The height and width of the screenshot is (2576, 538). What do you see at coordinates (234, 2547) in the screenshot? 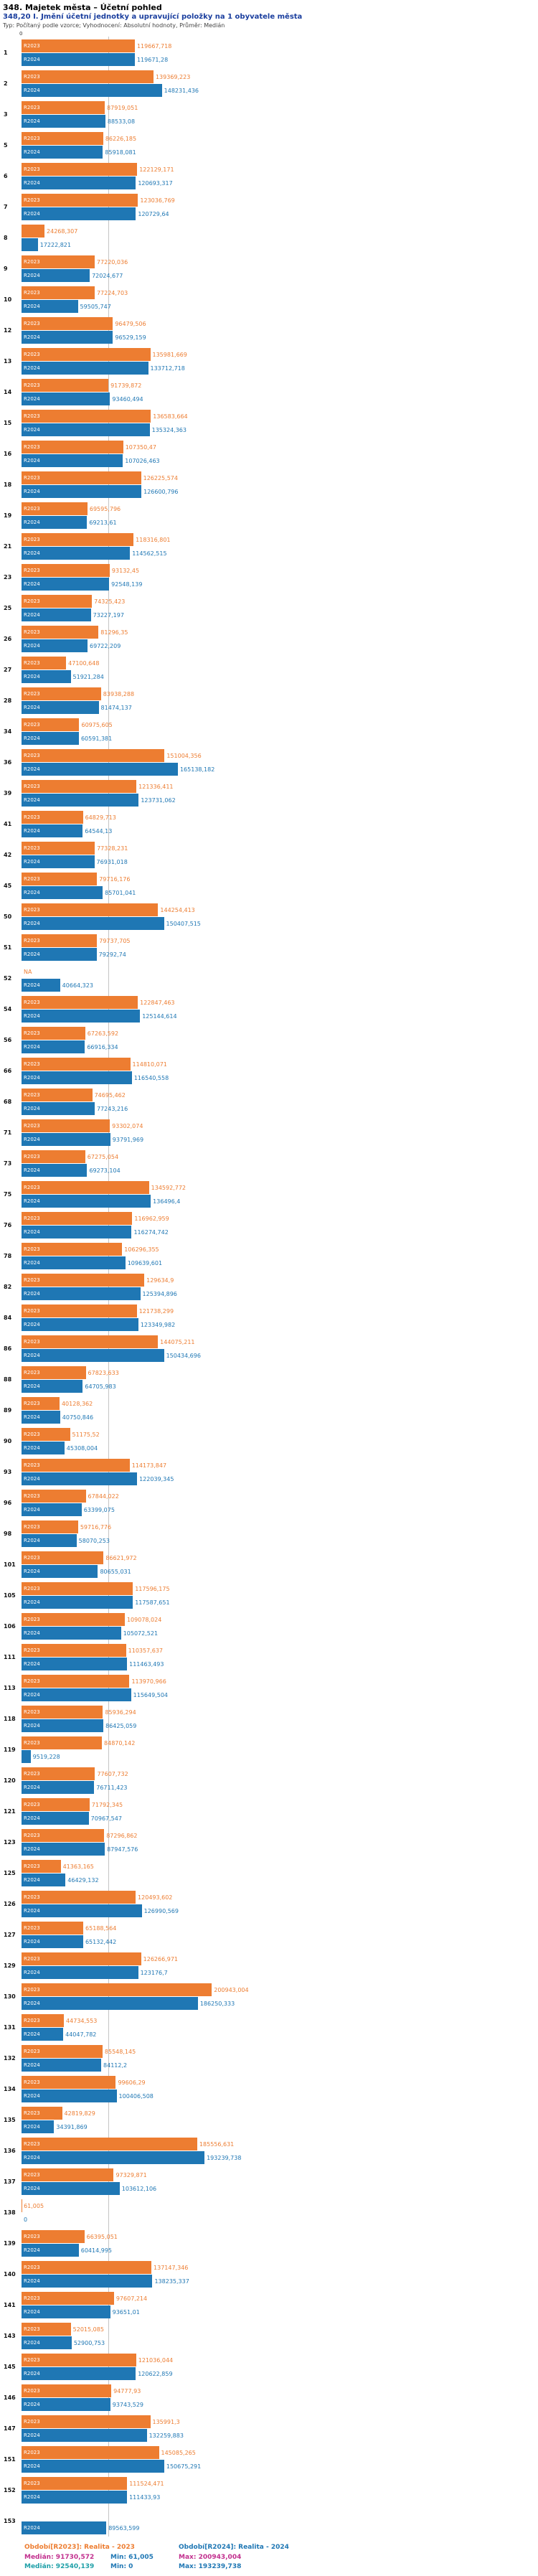
I see `legend-item-r2024: Období[R2024]: Realita - 2024` at bounding box center [234, 2547].